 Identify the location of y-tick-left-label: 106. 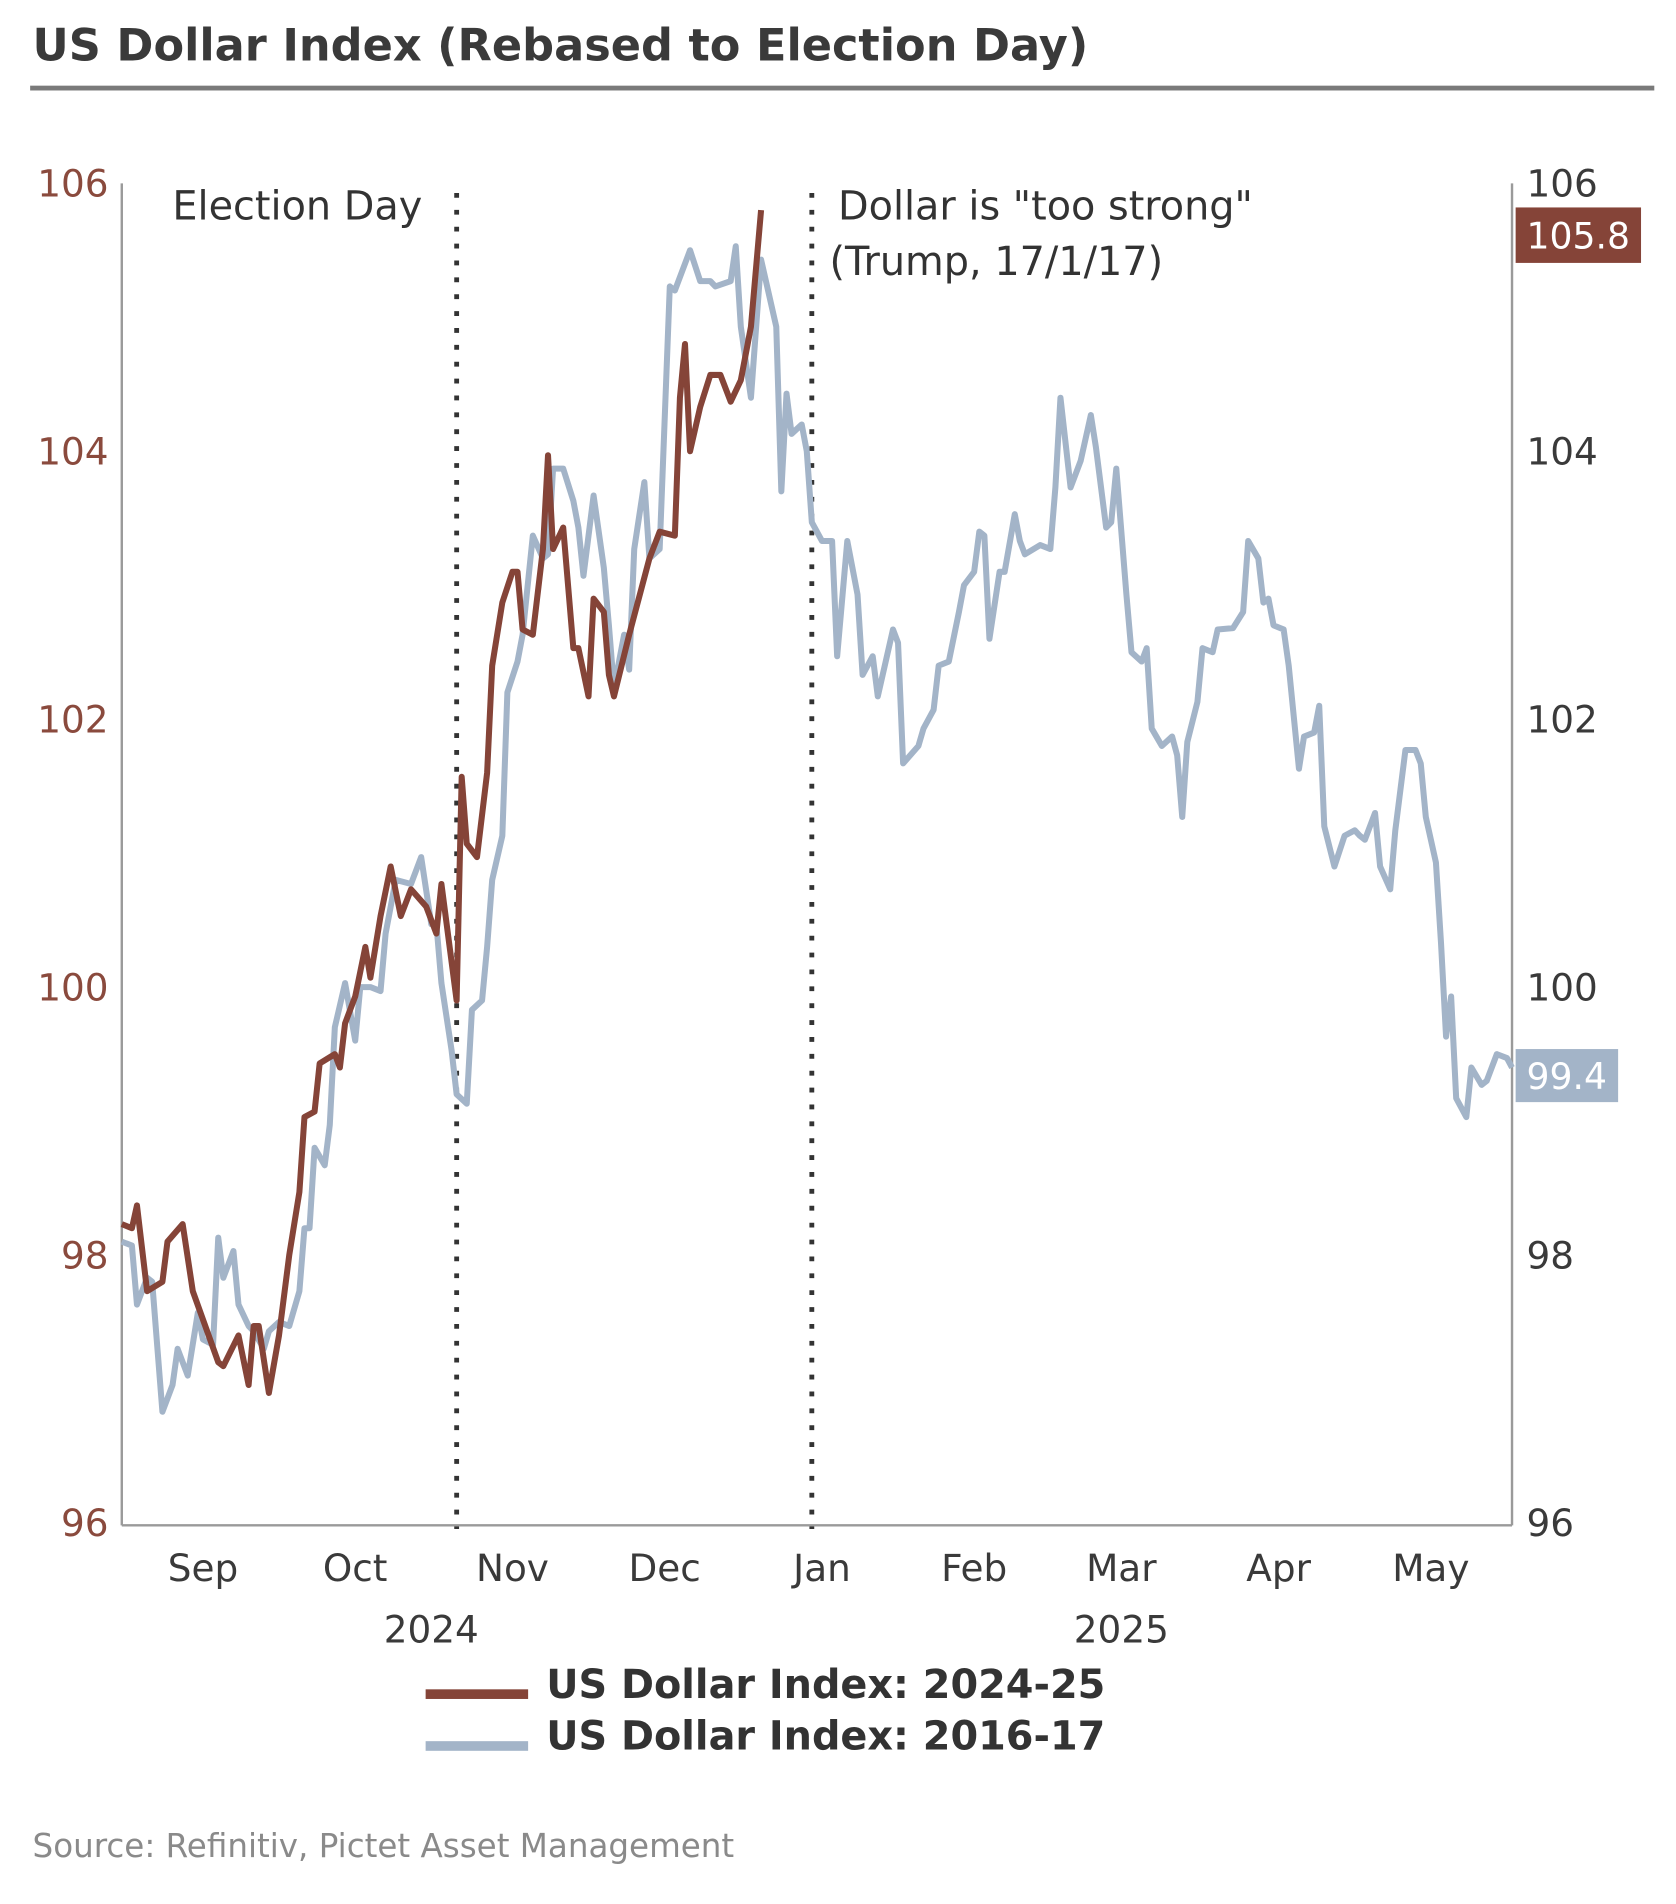
(72, 184).